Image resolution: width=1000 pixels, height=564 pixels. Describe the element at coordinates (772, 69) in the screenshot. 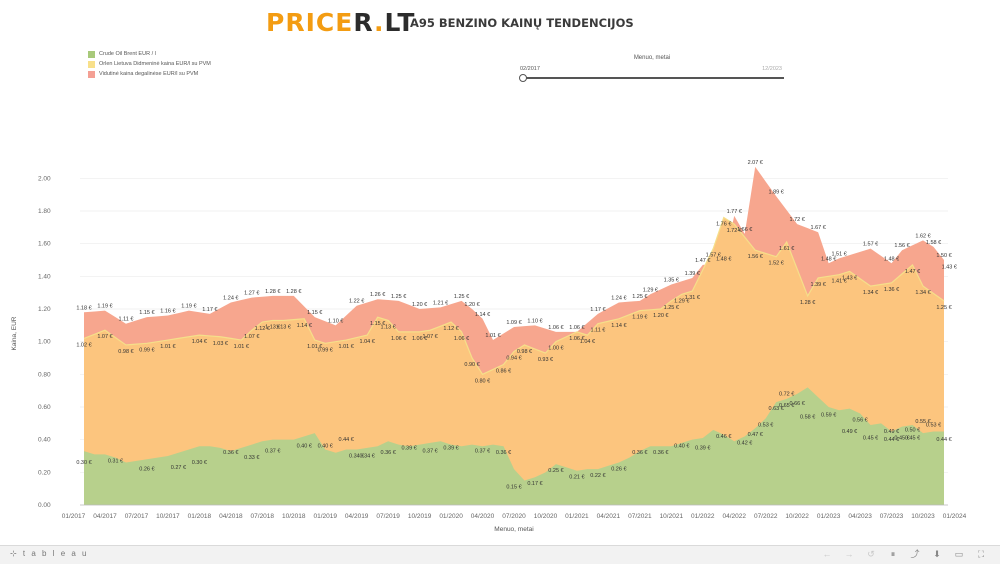

I see `filter-end-value: 12/2023` at that location.